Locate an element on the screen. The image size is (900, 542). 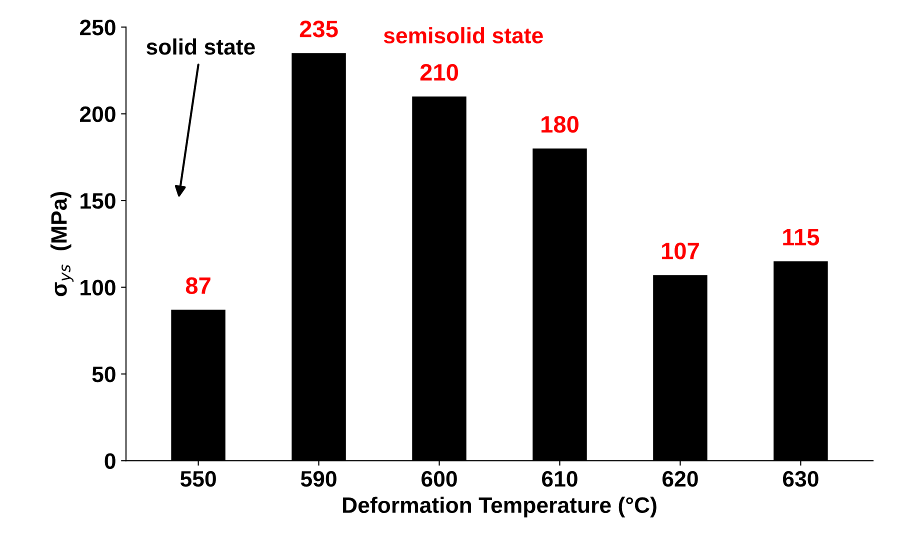
y-tick-label: 200 is located at coordinates (98, 114).